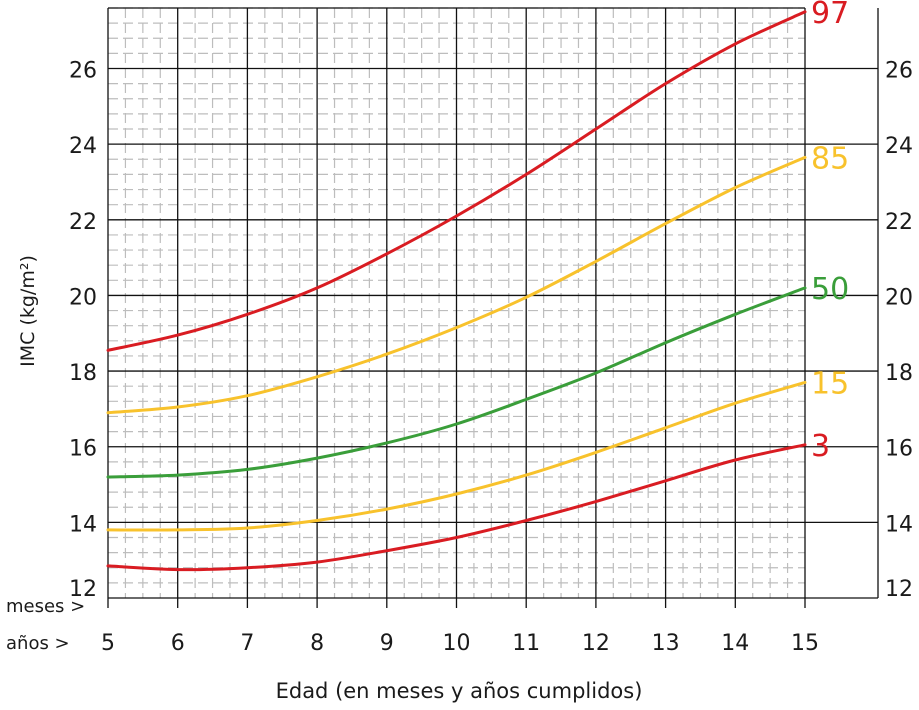 This screenshot has width=919, height=710. What do you see at coordinates (830, 289) in the screenshot?
I see `percentile-label-50: 50` at bounding box center [830, 289].